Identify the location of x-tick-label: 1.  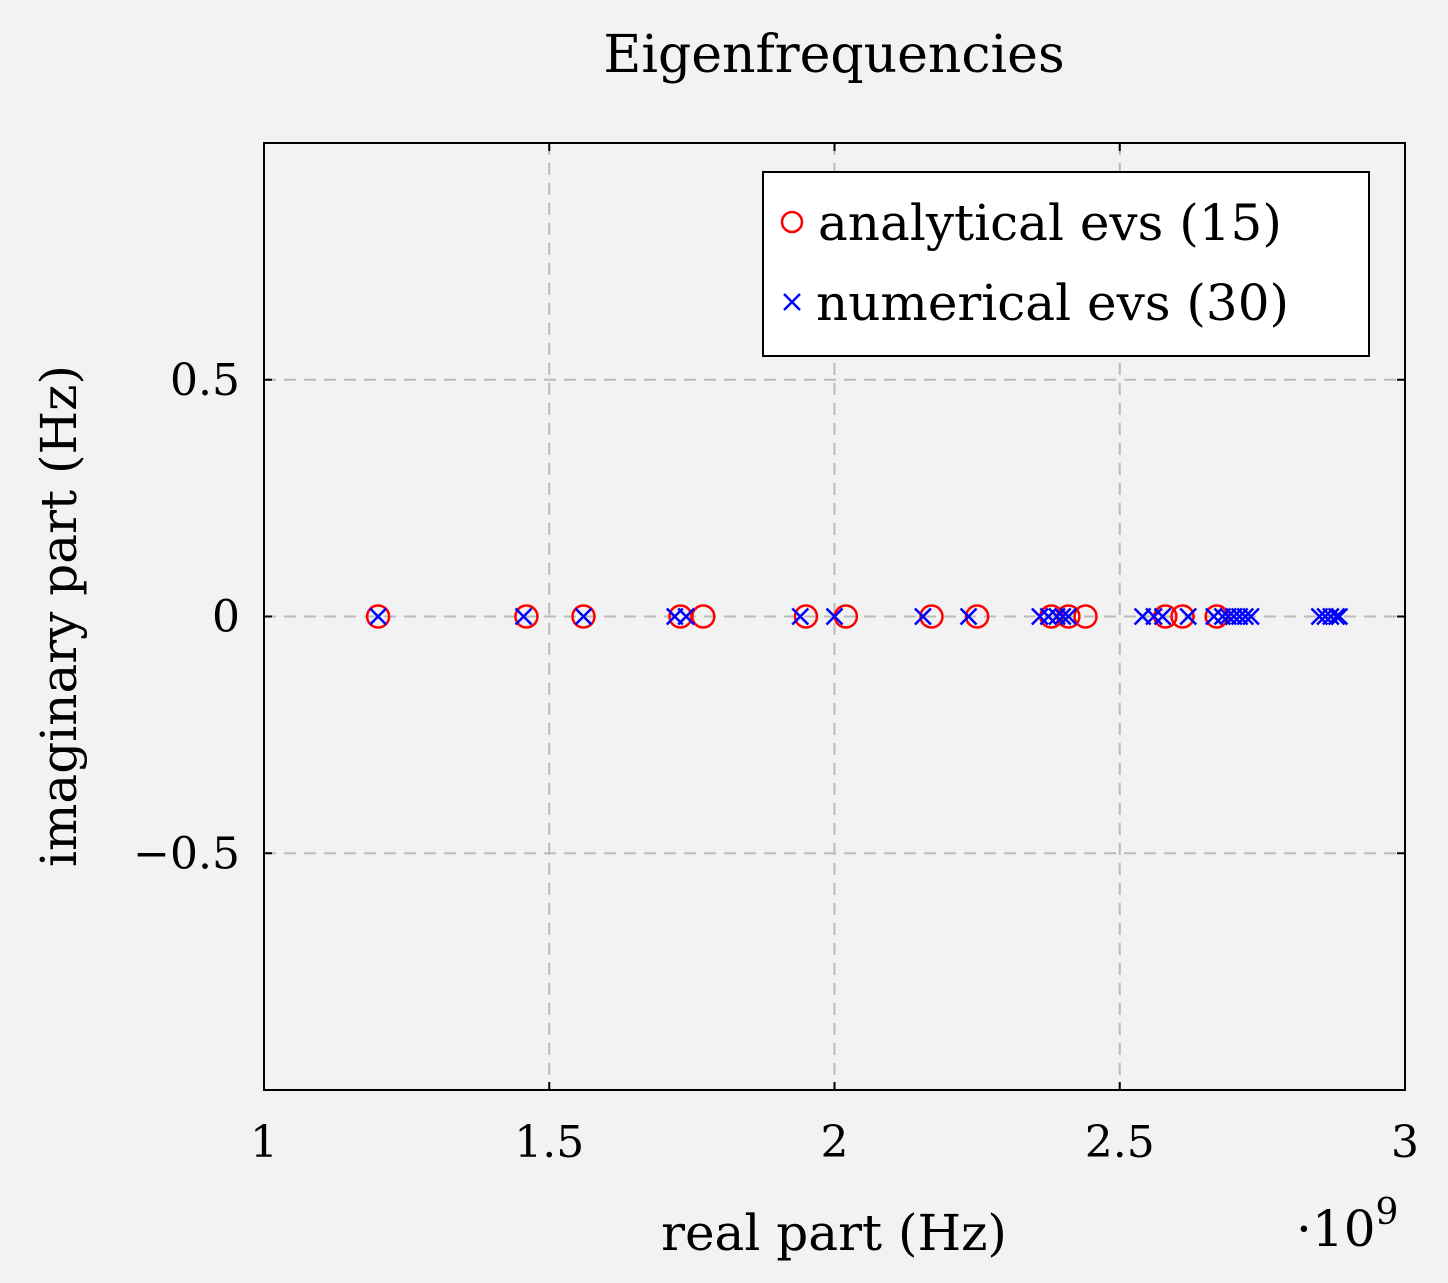
(264, 1142).